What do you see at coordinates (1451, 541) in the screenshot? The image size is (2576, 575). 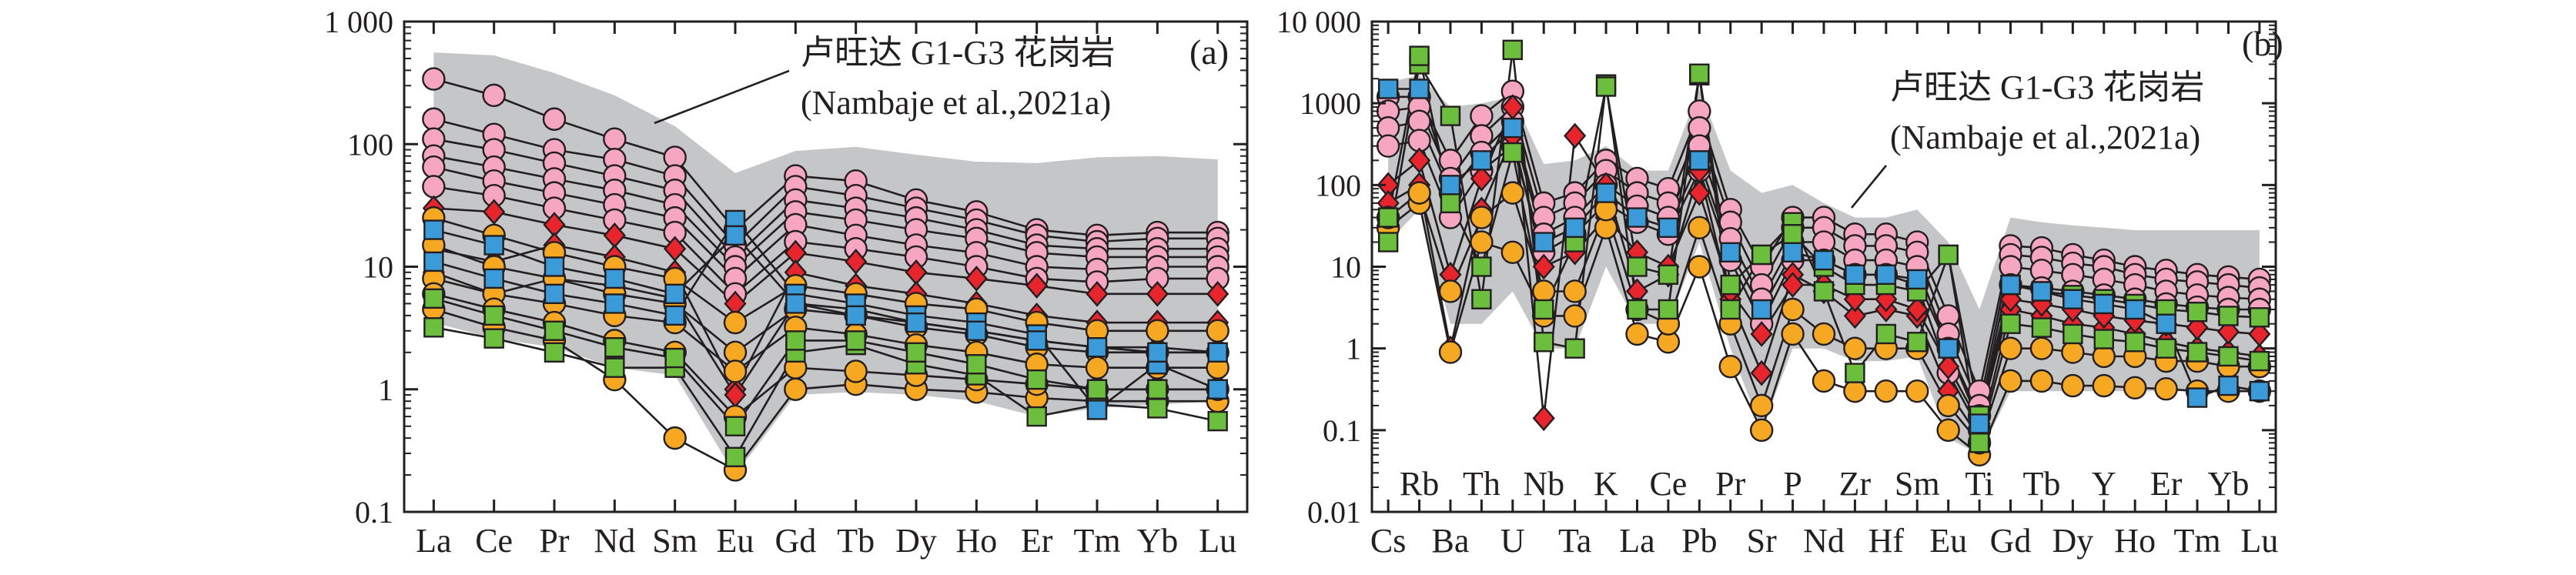 I see `x-category-label-Ba: Ba` at bounding box center [1451, 541].